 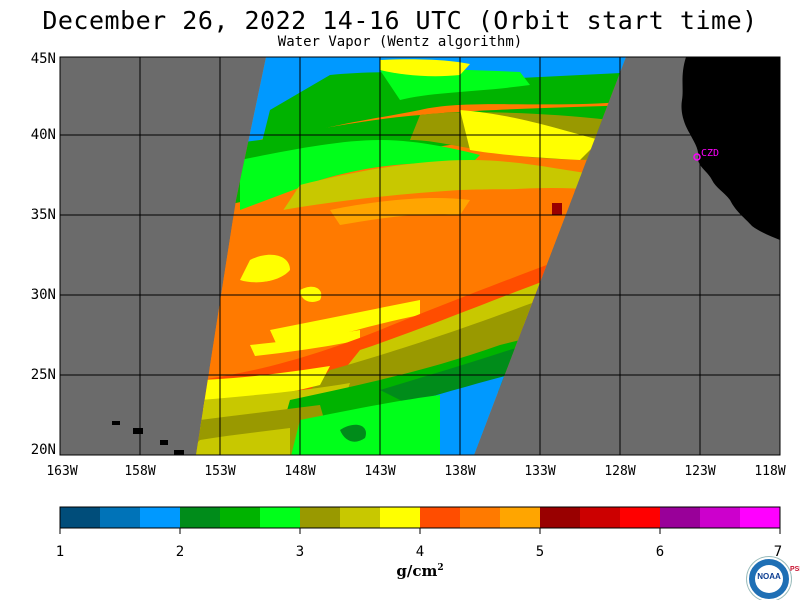 I want to click on colorbar, so click(x=420, y=520).